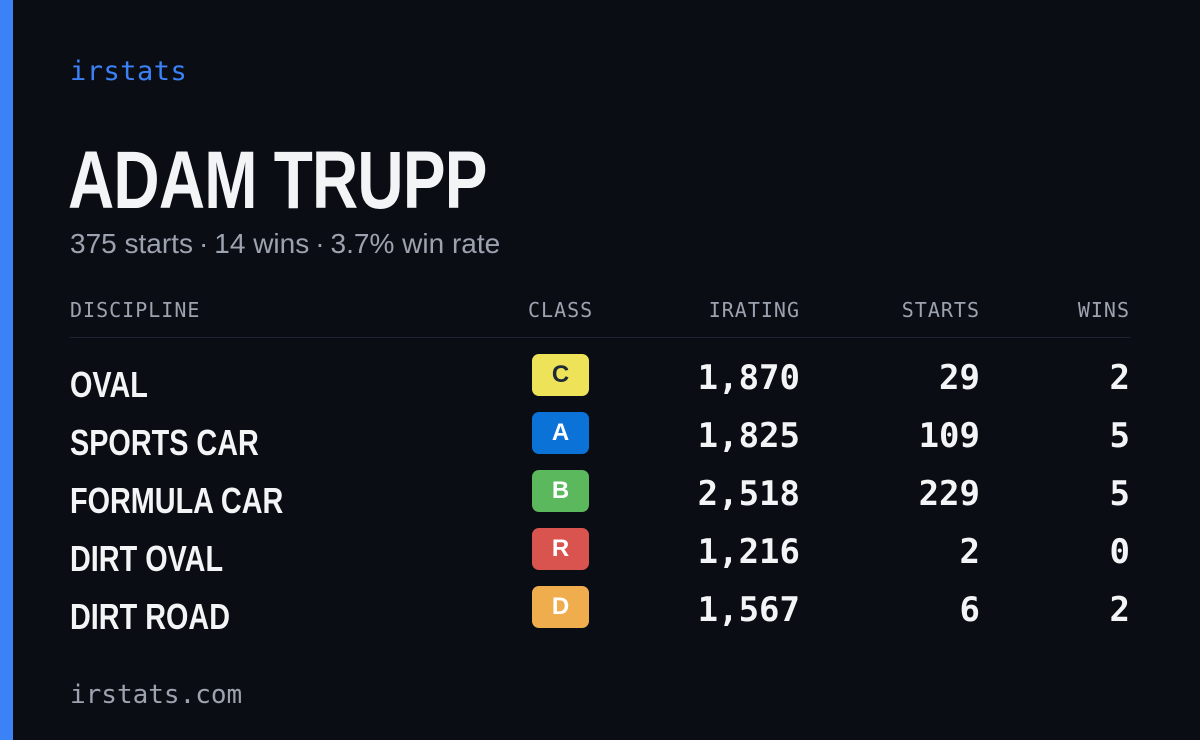 The width and height of the screenshot is (1200, 740). I want to click on discipline-name: DIRT OVAL, so click(147, 558).